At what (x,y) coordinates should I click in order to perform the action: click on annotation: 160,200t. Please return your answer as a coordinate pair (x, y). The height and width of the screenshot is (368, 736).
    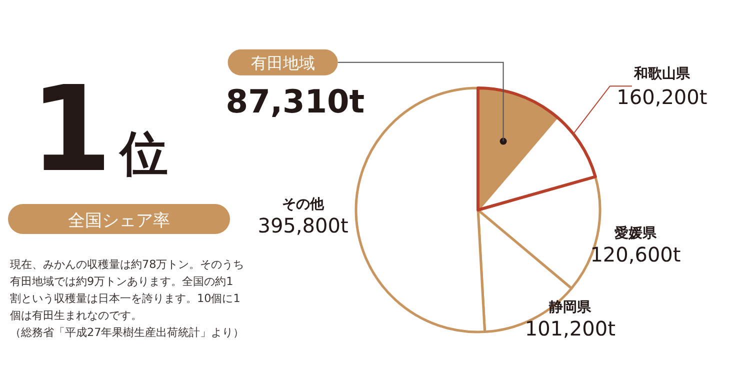
    Looking at the image, I should click on (662, 97).